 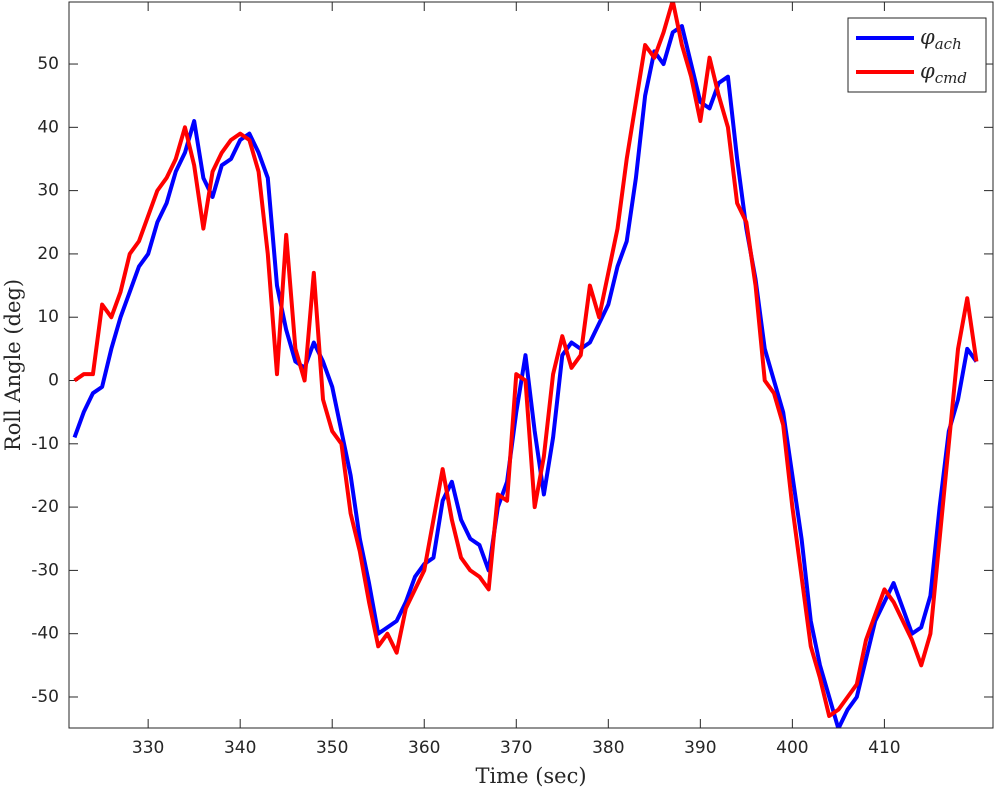 What do you see at coordinates (45, 507) in the screenshot?
I see `y-tick-label: -20` at bounding box center [45, 507].